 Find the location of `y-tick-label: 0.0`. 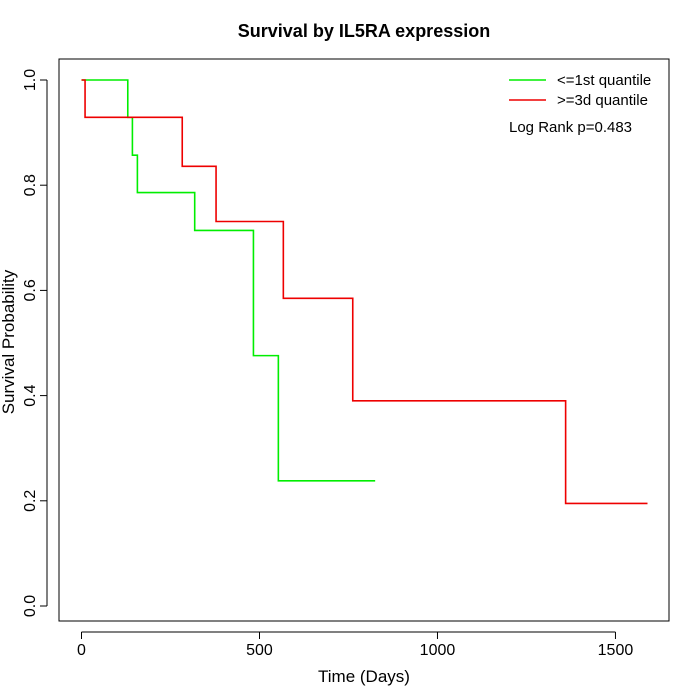

y-tick-label: 0.0 is located at coordinates (30, 606).